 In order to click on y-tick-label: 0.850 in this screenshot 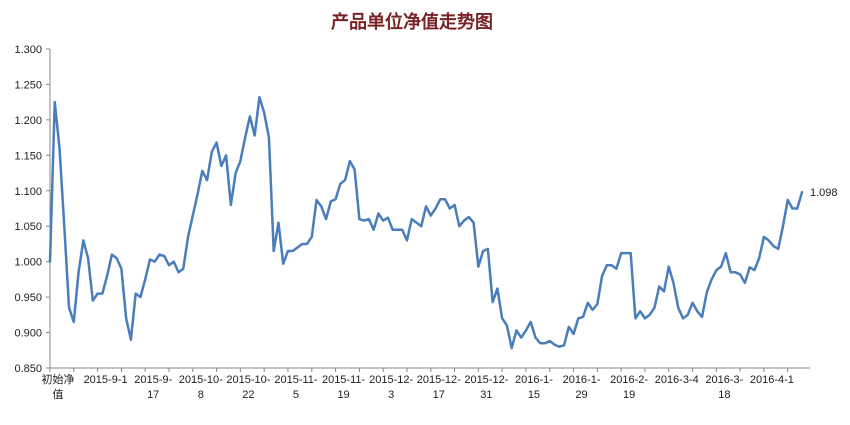, I will do `click(28, 369)`.